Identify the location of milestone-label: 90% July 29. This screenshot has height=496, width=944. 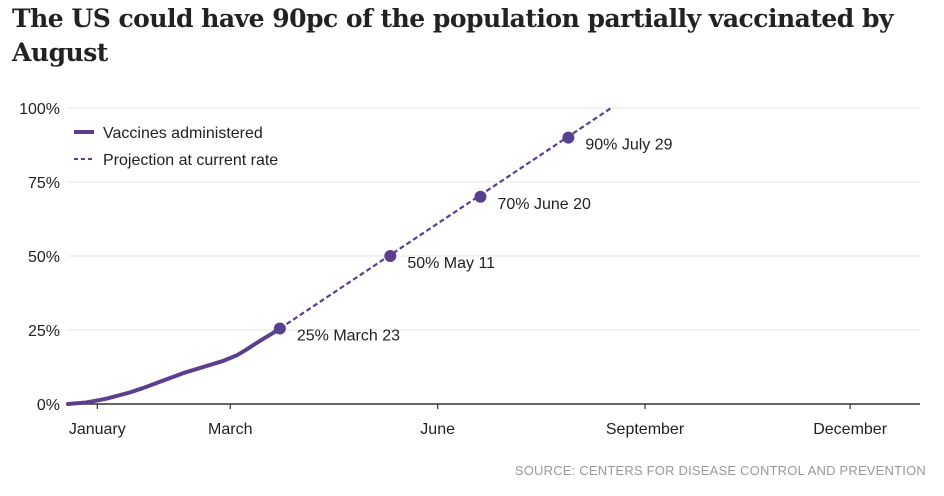
(628, 145).